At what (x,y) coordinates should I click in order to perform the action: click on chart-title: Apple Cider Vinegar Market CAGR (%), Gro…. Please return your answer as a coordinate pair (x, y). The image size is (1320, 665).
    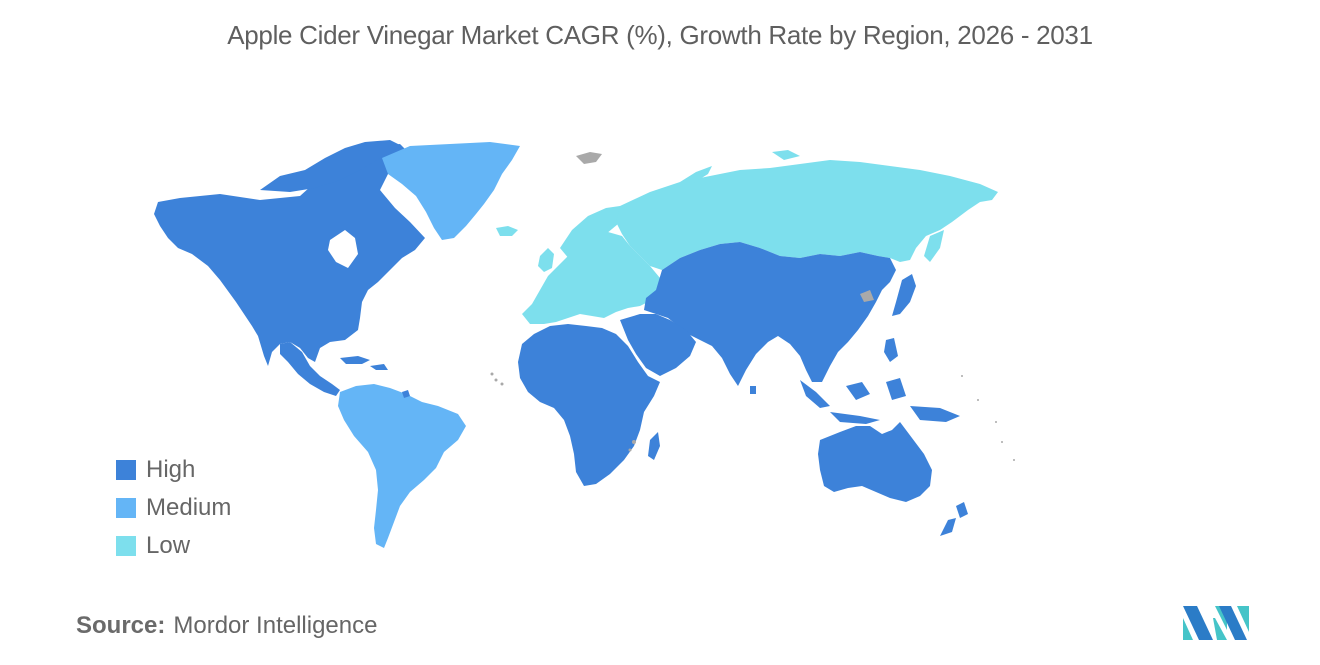
    Looking at the image, I should click on (660, 35).